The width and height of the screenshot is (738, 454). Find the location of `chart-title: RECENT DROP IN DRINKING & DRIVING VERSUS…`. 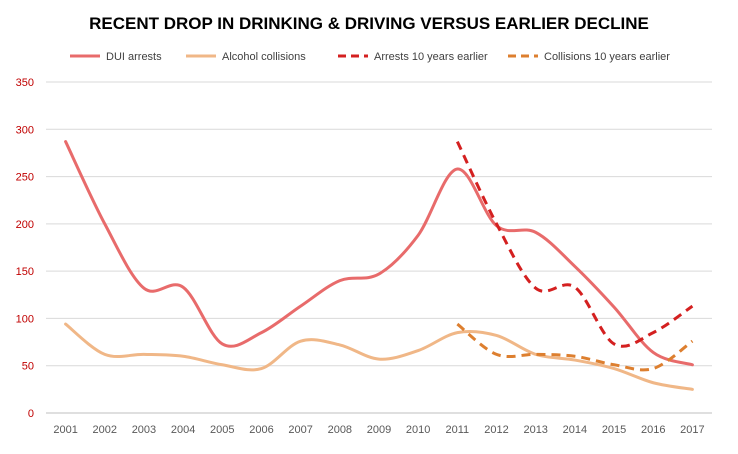

chart-title: RECENT DROP IN DRINKING & DRIVING VERSUS… is located at coordinates (369, 23).